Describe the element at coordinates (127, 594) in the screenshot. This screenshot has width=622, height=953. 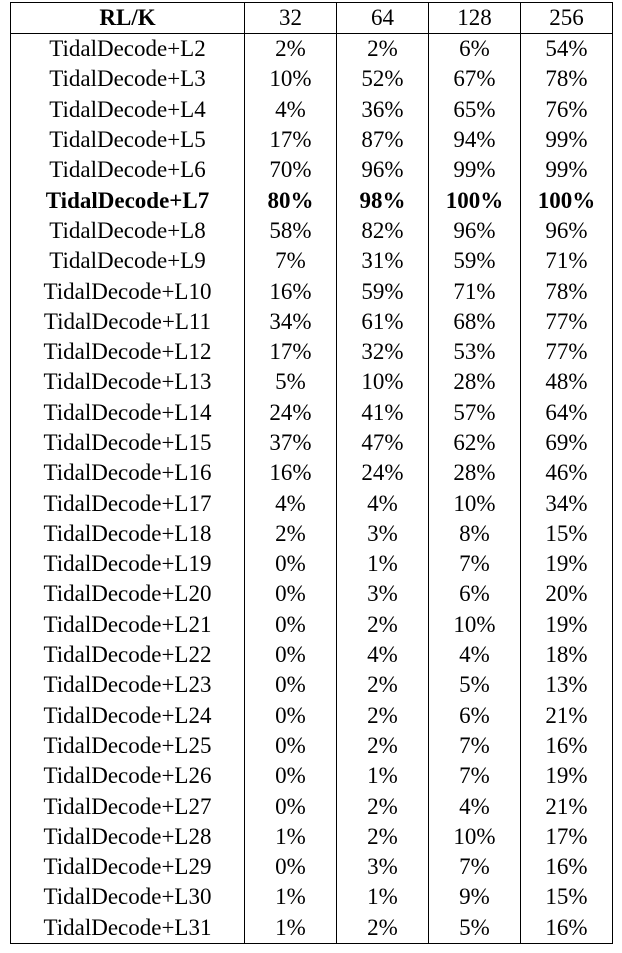
I see `row-label: TidalDecode+L20` at that location.